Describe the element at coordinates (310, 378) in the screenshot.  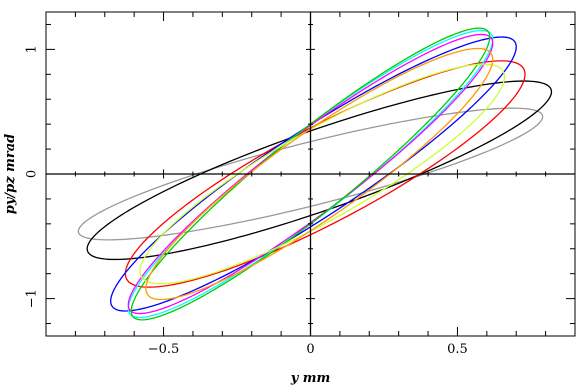
I see `x-axis-label: y mm` at that location.